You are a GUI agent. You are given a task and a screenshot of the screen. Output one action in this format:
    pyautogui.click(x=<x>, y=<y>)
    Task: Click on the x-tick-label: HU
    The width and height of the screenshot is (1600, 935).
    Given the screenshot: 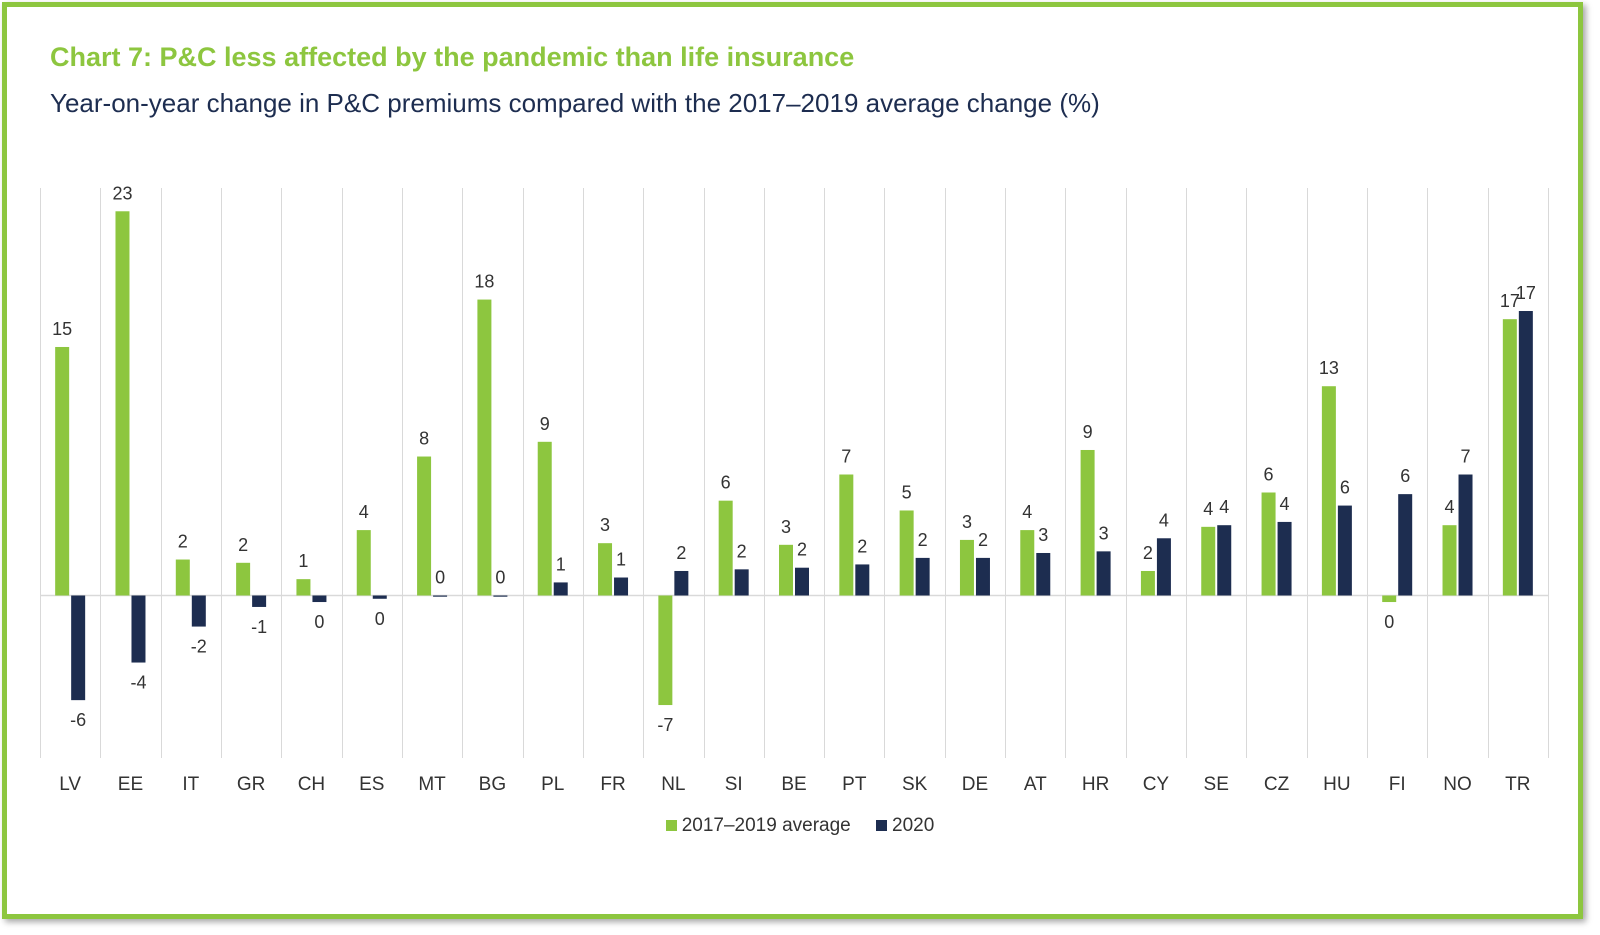 What is the action you would take?
    pyautogui.click(x=1336, y=784)
    